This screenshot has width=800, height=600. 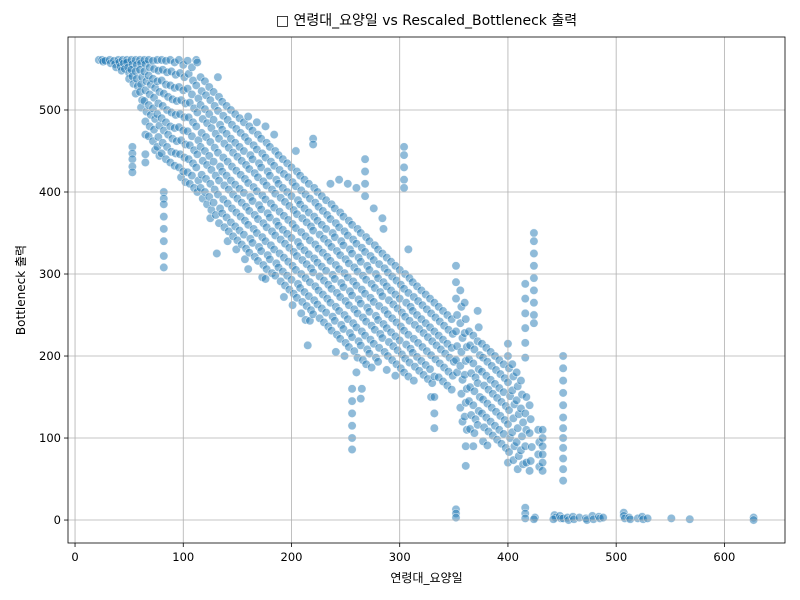 What do you see at coordinates (50, 274) in the screenshot?
I see `y-tick-label: 300` at bounding box center [50, 274].